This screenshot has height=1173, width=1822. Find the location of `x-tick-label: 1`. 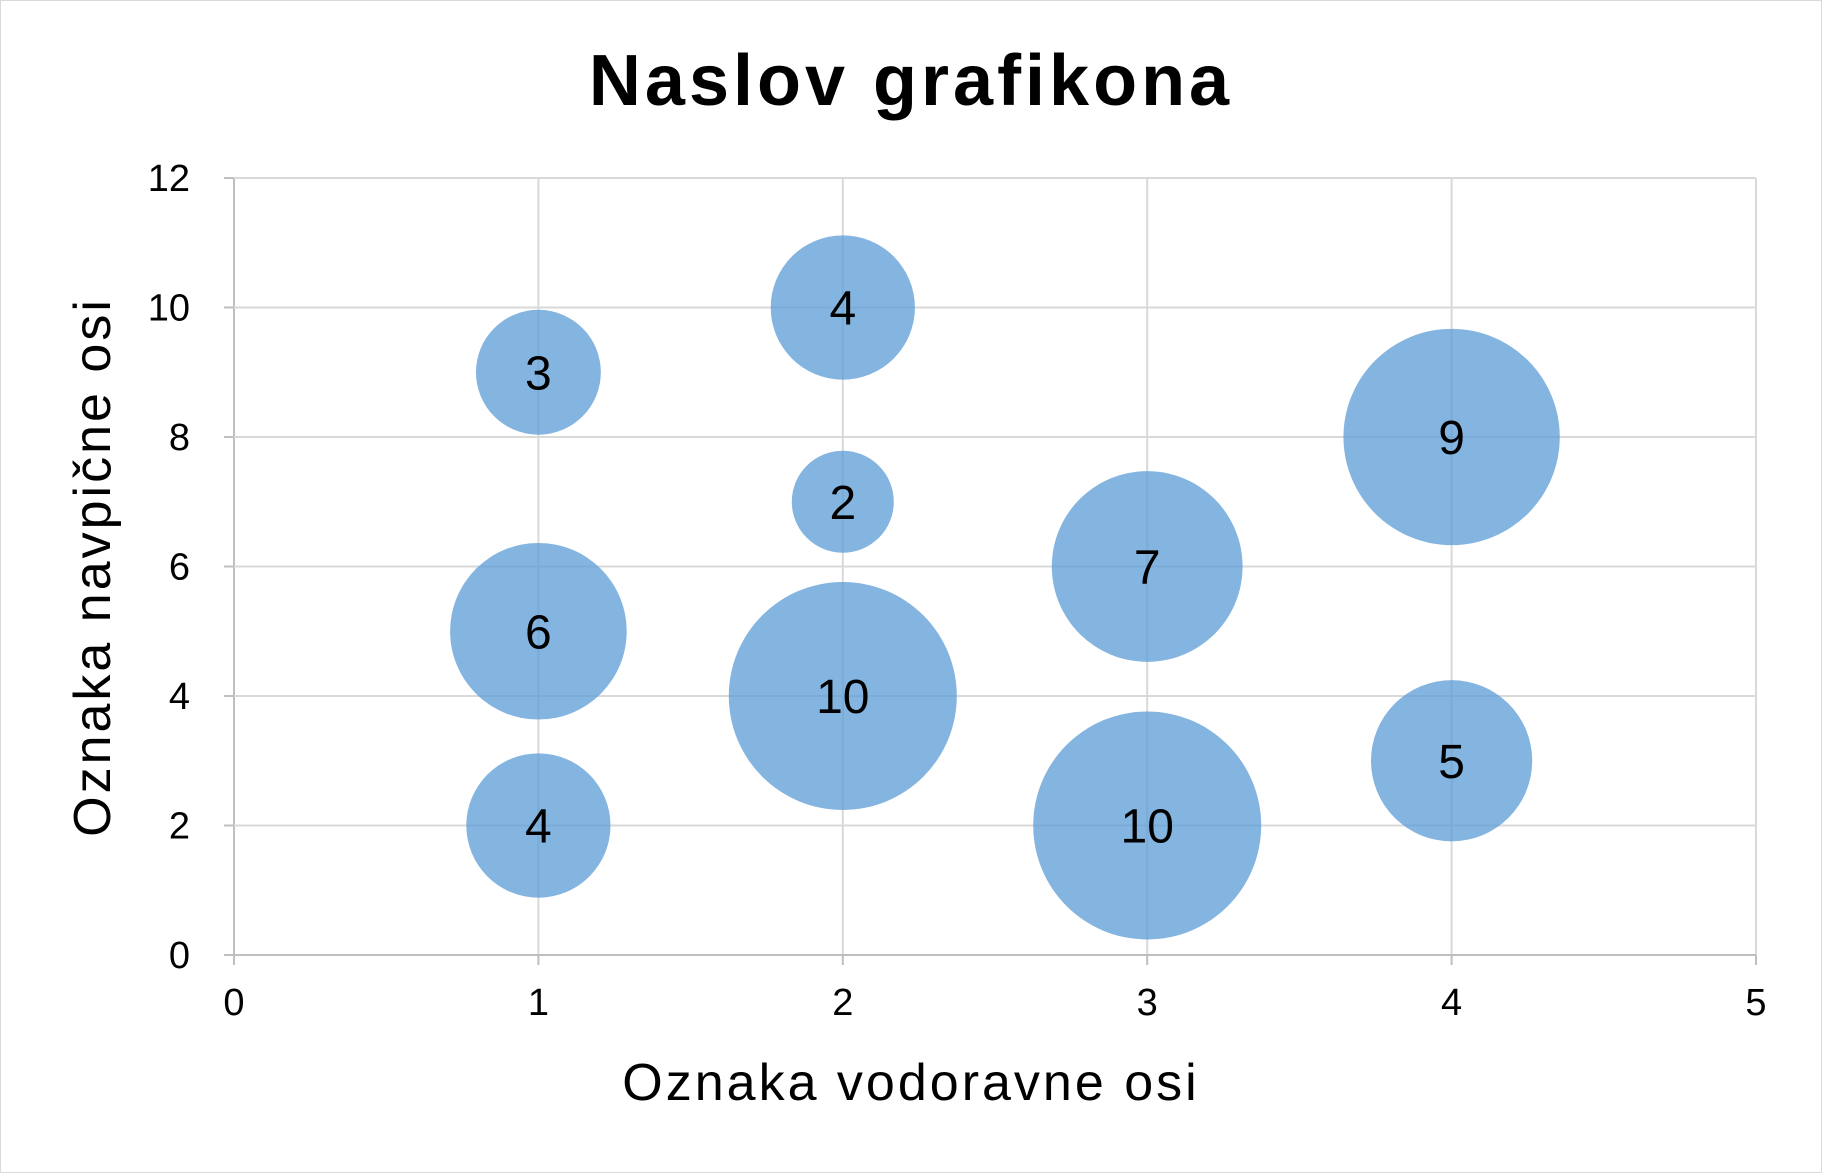

x-tick-label: 1 is located at coordinates (538, 1003).